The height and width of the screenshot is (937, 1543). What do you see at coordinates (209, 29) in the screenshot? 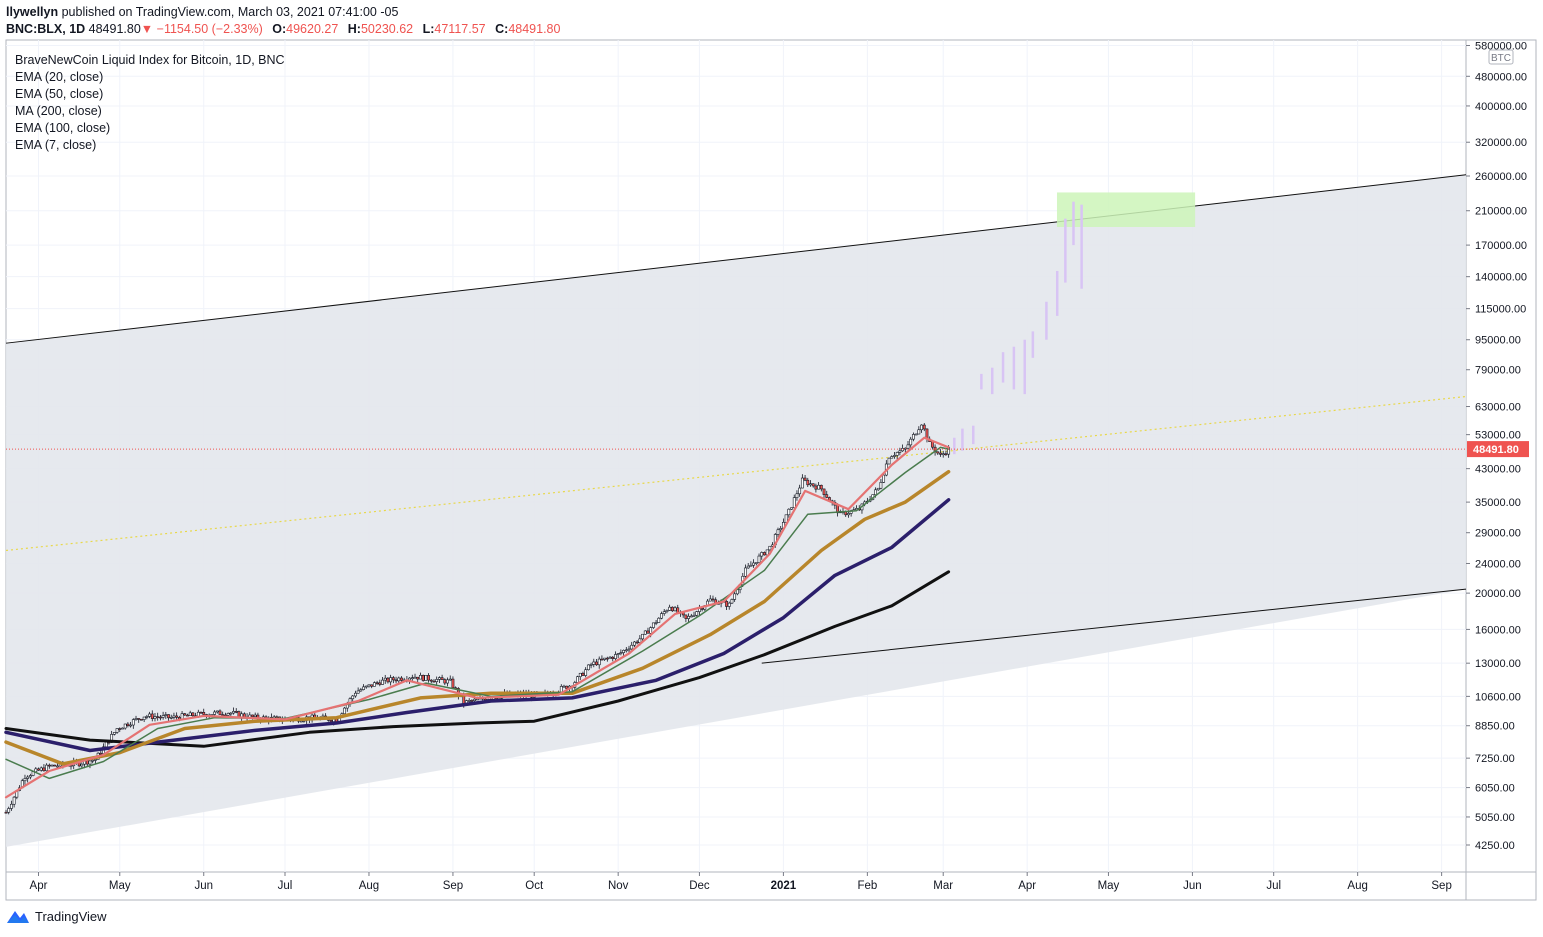
I see `price-change: −1154.50 (−2.33%)` at bounding box center [209, 29].